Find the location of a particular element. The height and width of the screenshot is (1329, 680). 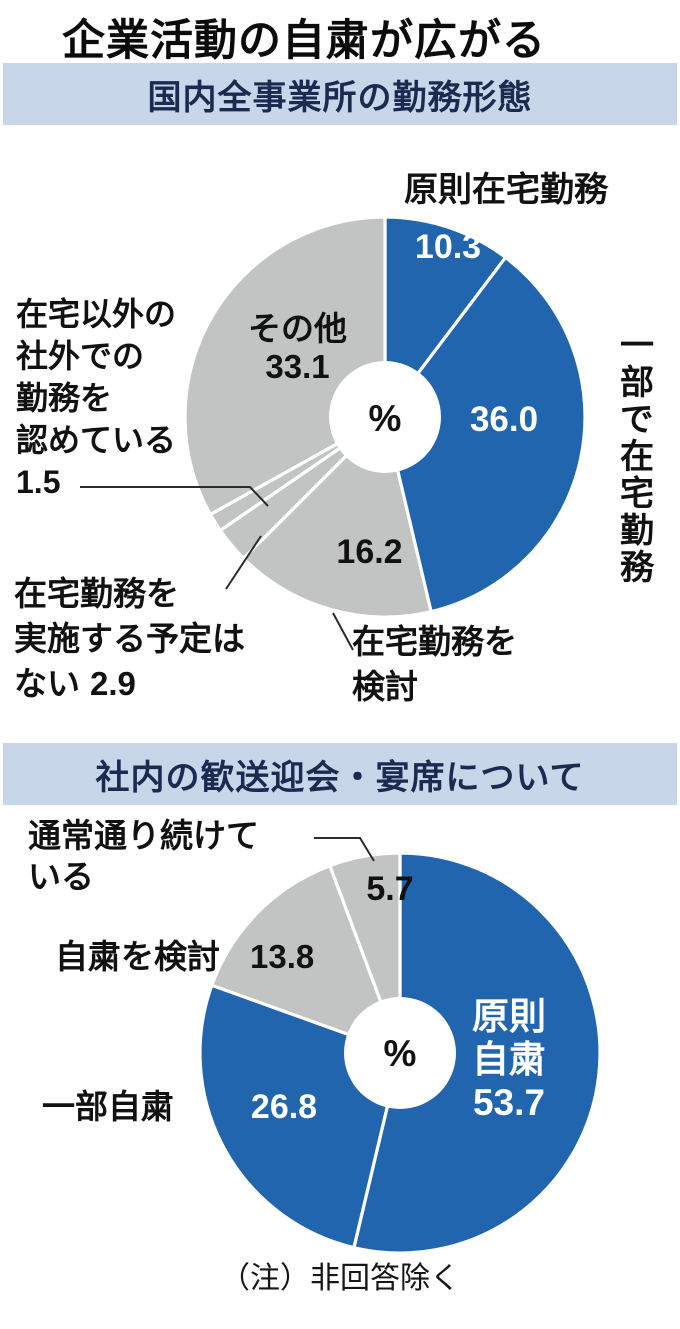

leader-line-allowed-outside is located at coordinates (174, 496).